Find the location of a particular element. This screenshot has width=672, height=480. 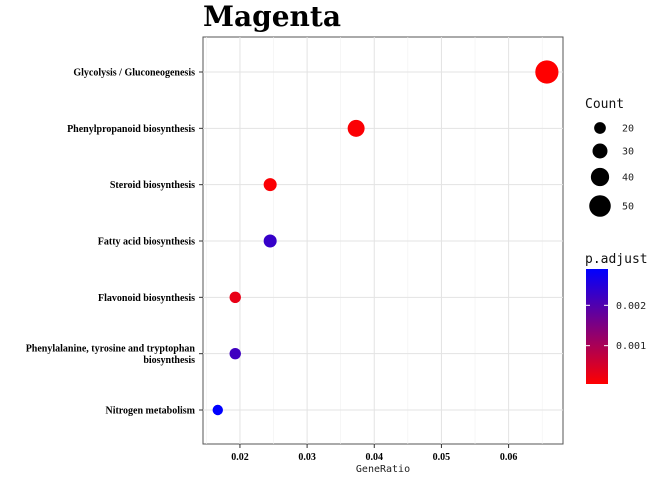

category-label: Flavonoid biosynthesis is located at coordinates (146, 298).